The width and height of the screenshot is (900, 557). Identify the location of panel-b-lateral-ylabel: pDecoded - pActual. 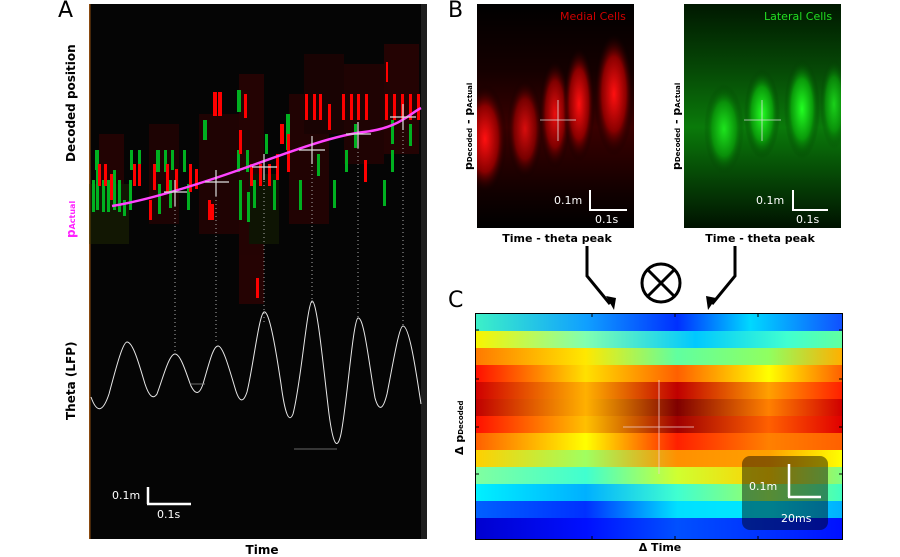
(676, 126).